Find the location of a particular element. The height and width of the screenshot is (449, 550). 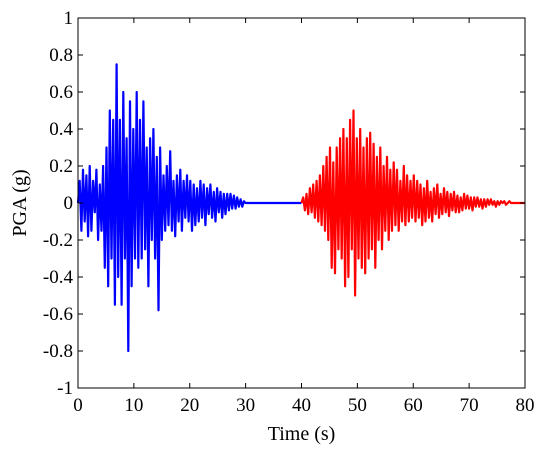

y-tick-label: -0.2 is located at coordinates (58, 240).